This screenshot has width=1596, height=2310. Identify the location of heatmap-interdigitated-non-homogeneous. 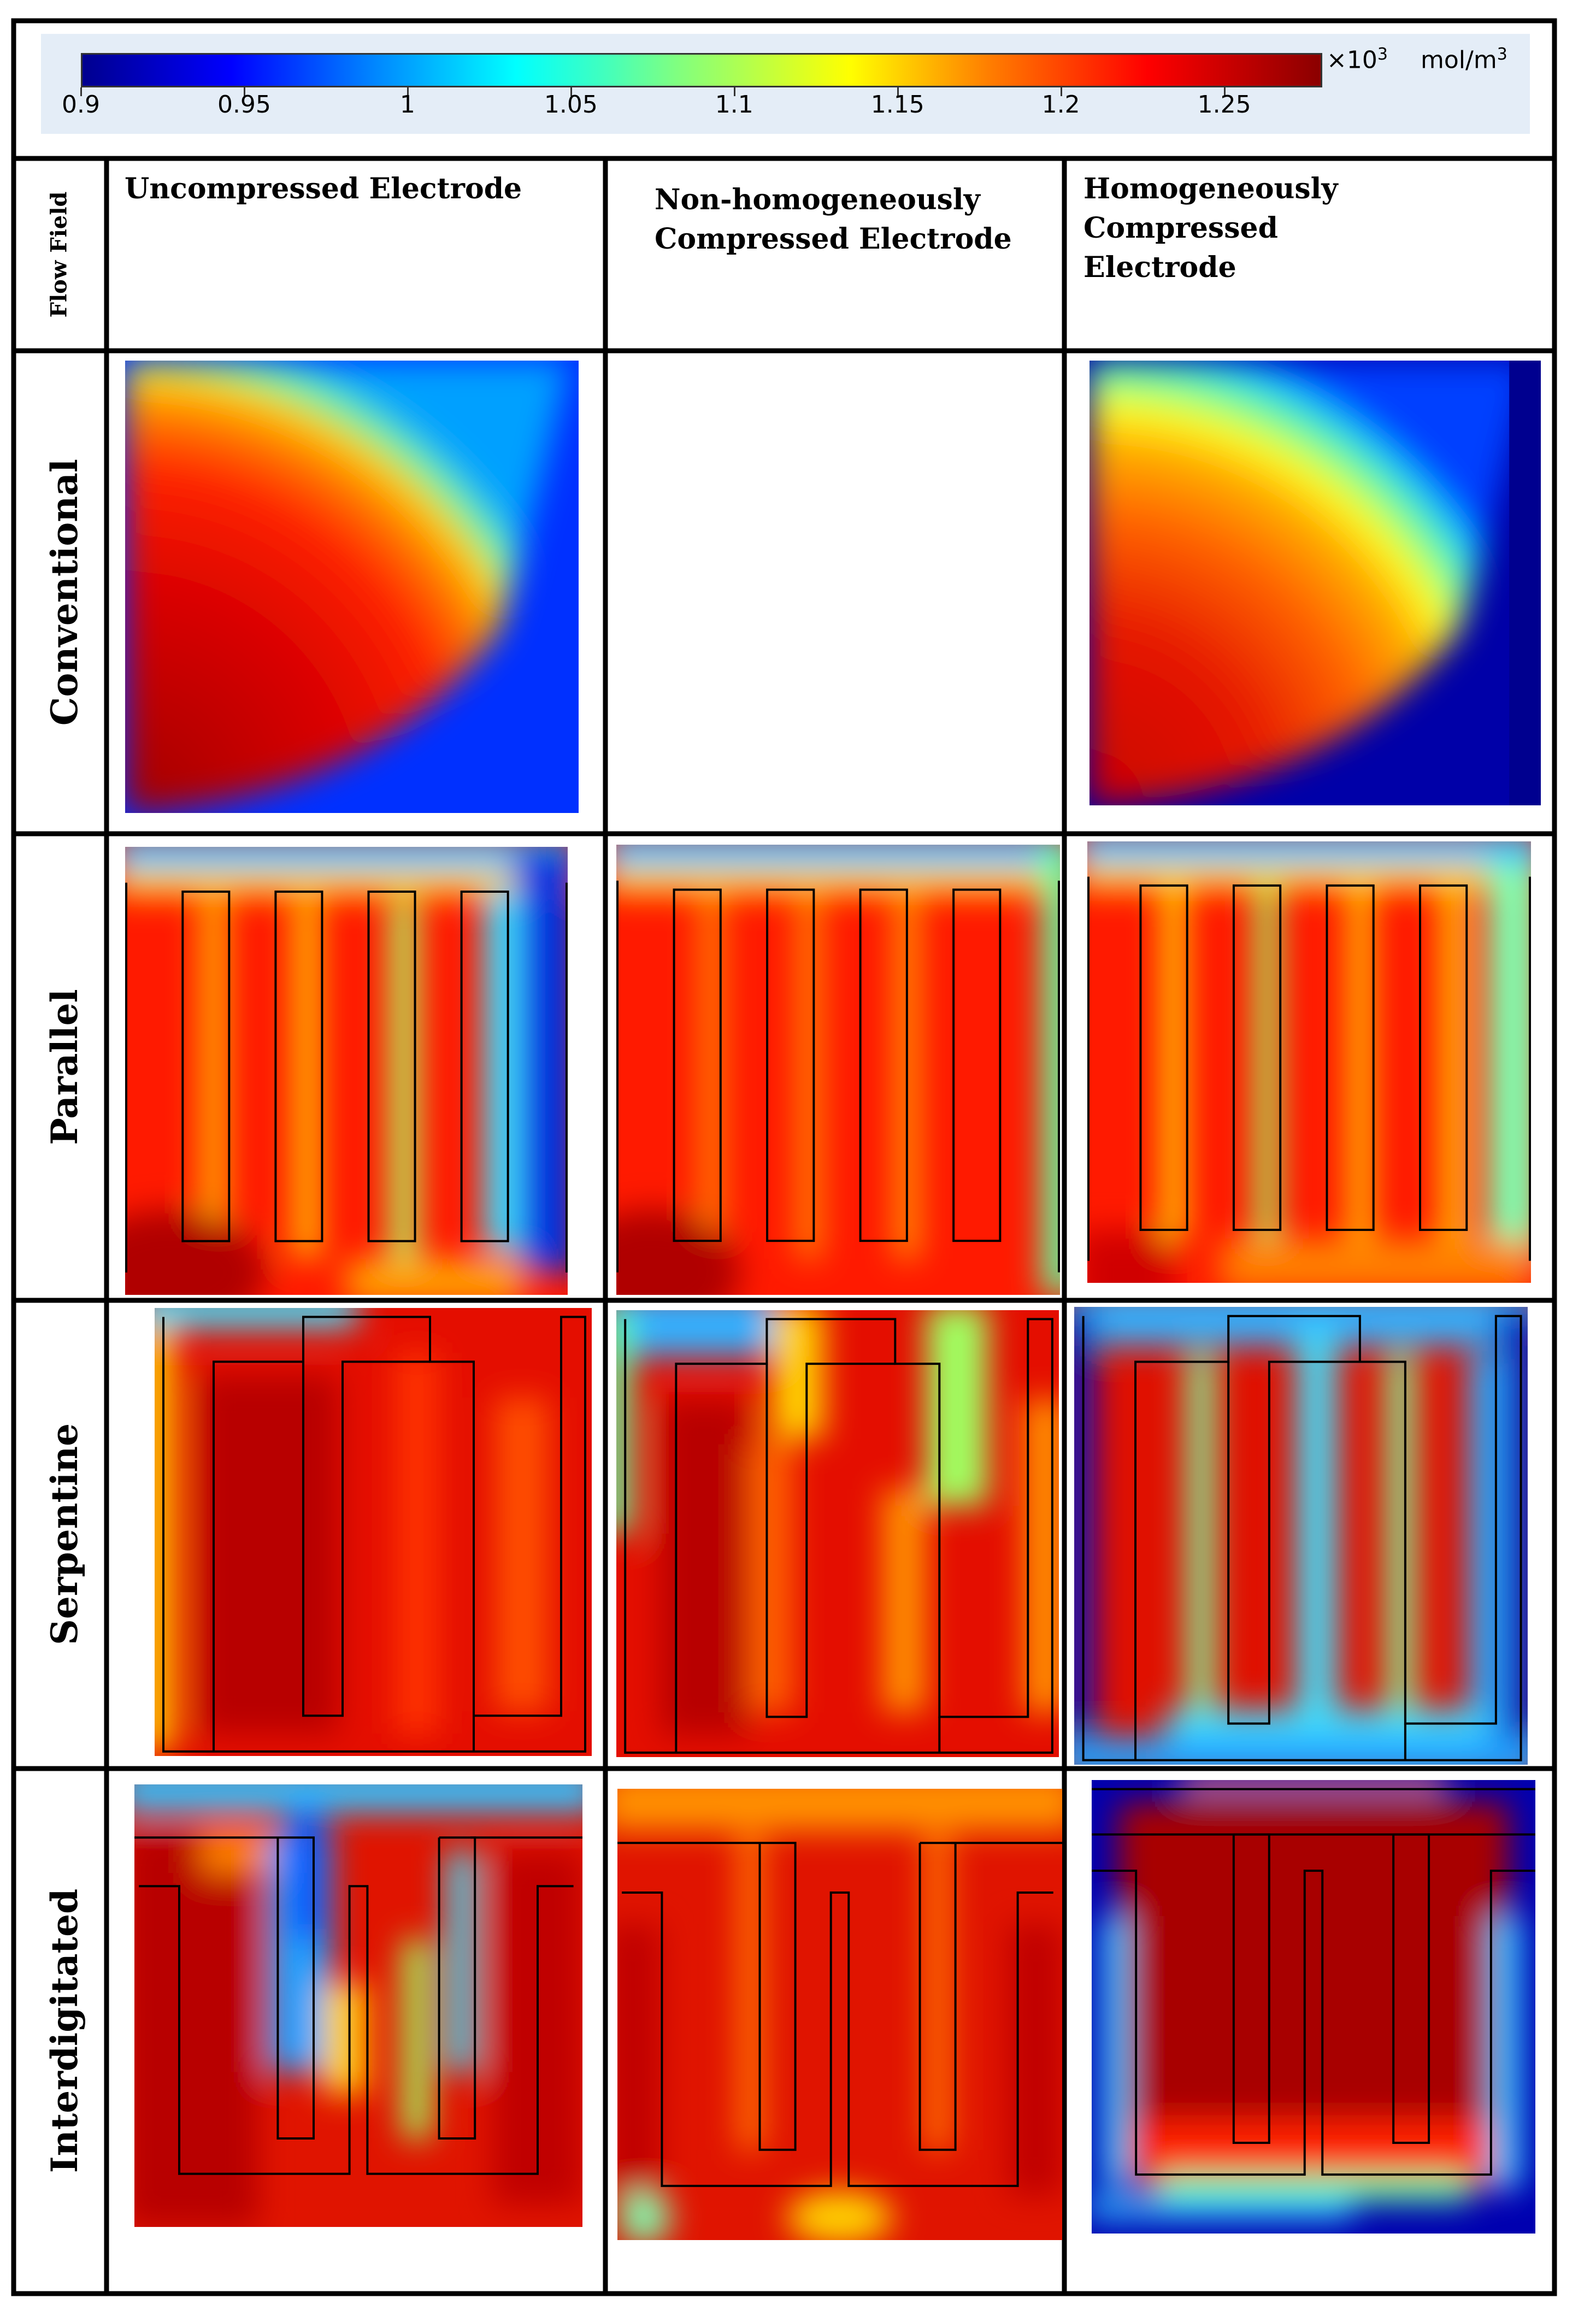
(839, 2014).